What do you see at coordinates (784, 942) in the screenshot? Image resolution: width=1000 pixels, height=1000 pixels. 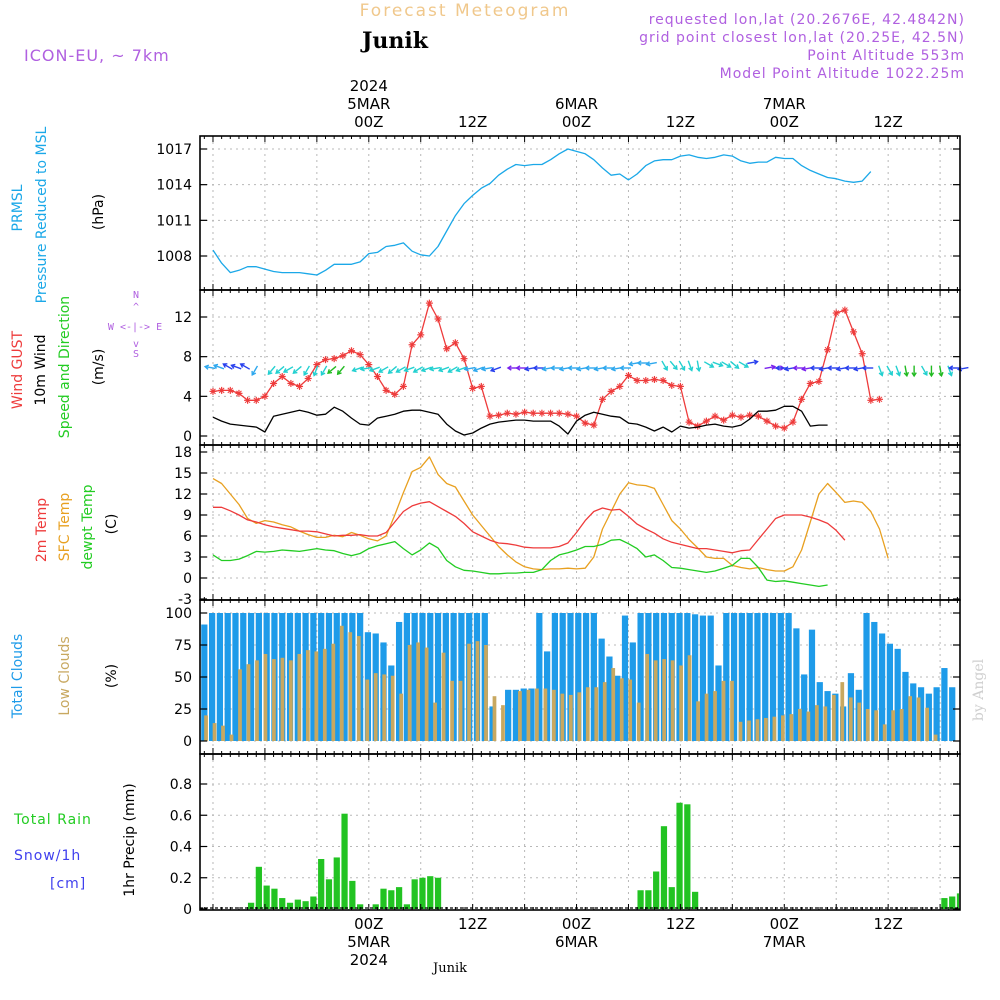 I see `time-label-date: 7MAR` at bounding box center [784, 942].